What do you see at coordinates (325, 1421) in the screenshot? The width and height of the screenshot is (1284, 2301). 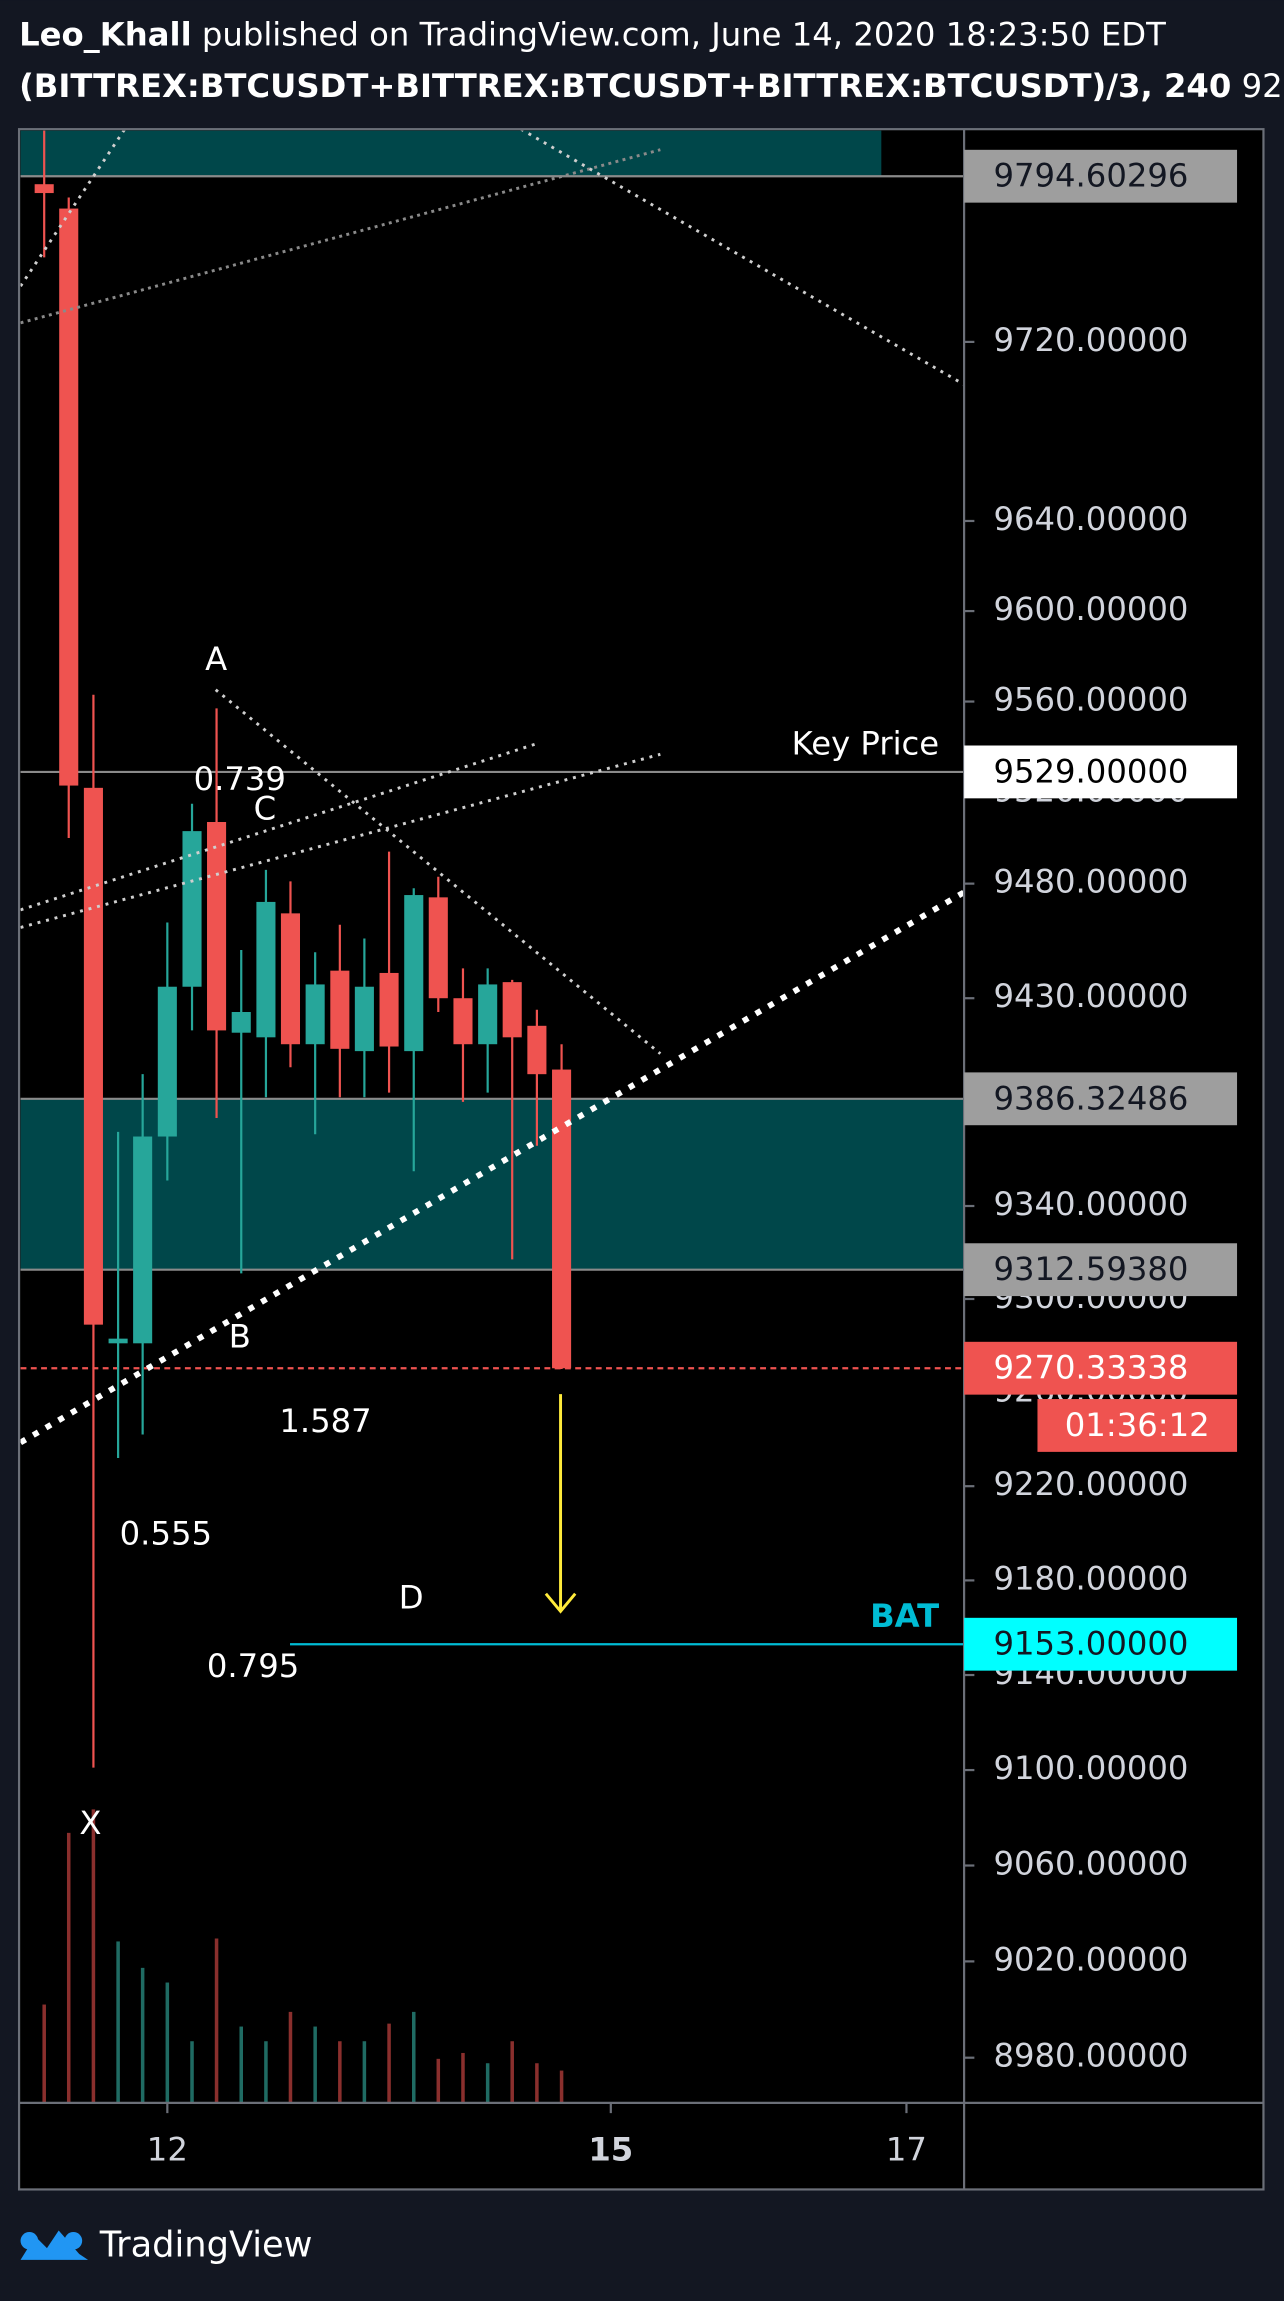 I see `pattern-label: 1.587` at bounding box center [325, 1421].